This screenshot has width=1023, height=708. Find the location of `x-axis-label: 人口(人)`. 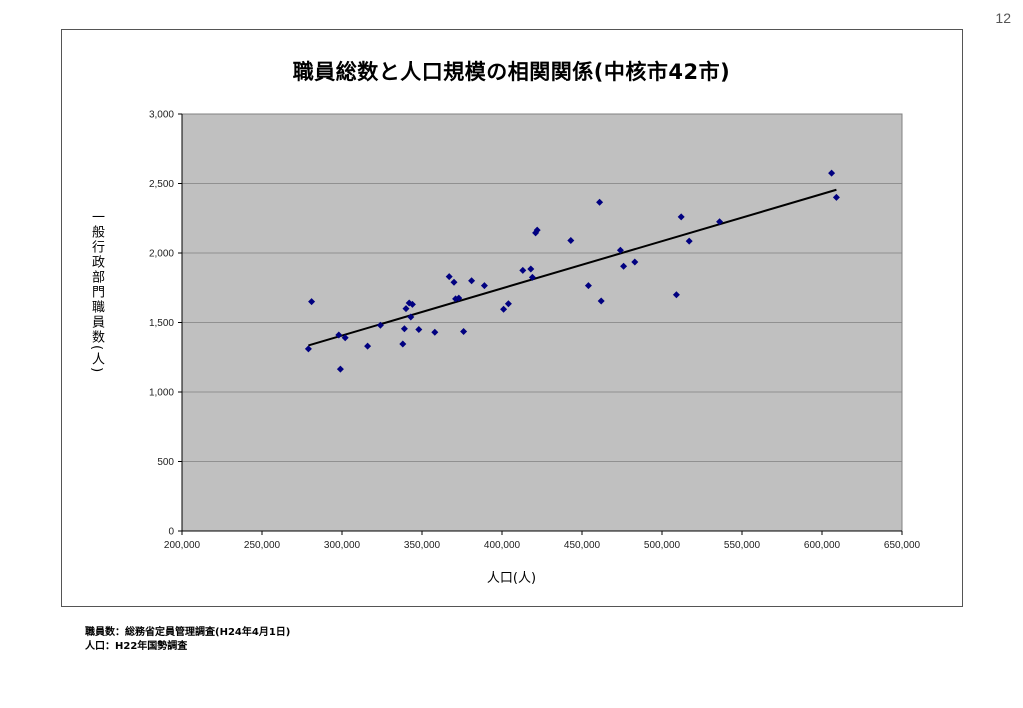

x-axis-label: 人口(人) is located at coordinates (511, 578).